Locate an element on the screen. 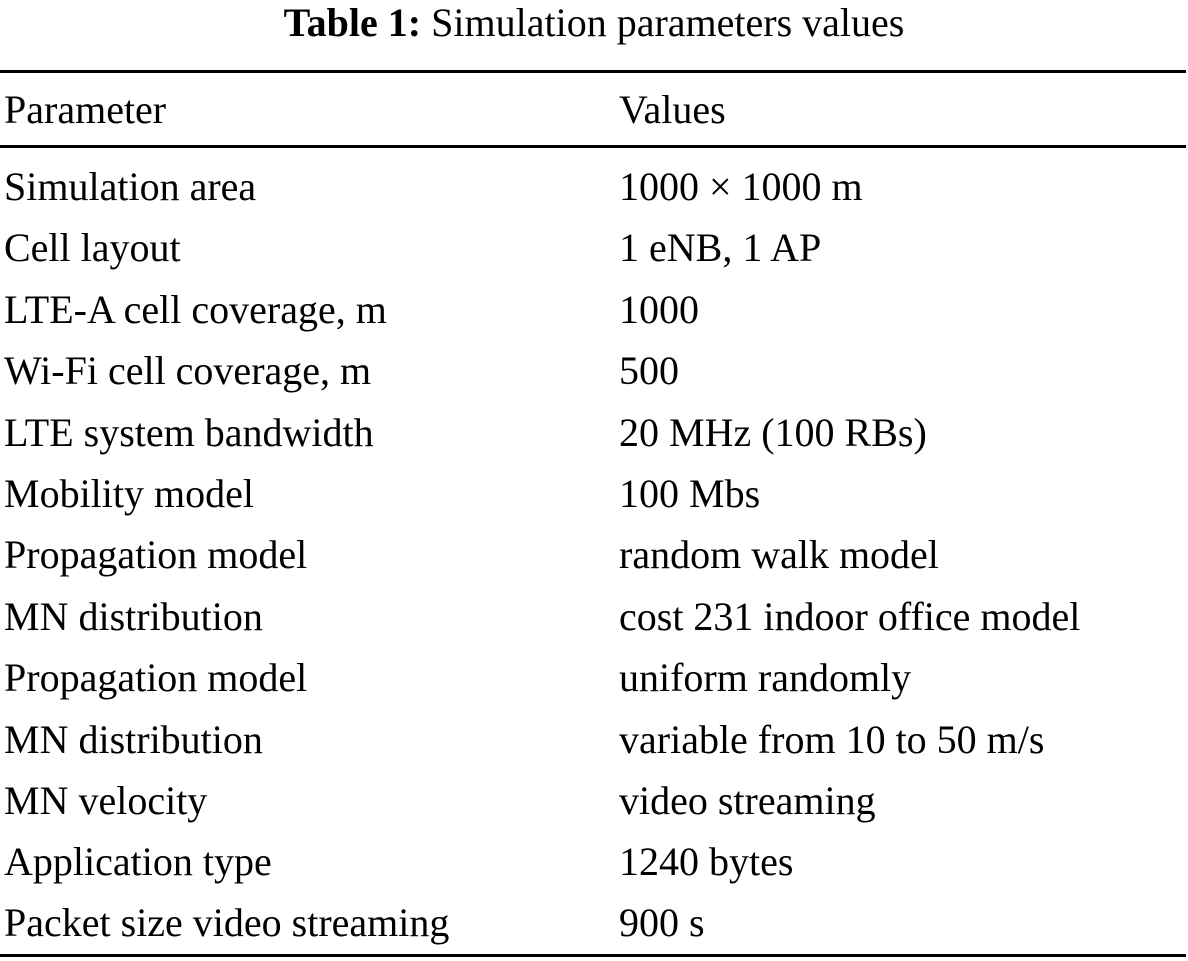 The width and height of the screenshot is (1188, 961). value-cell: variable from 10 to 50 m/s is located at coordinates (832, 739).